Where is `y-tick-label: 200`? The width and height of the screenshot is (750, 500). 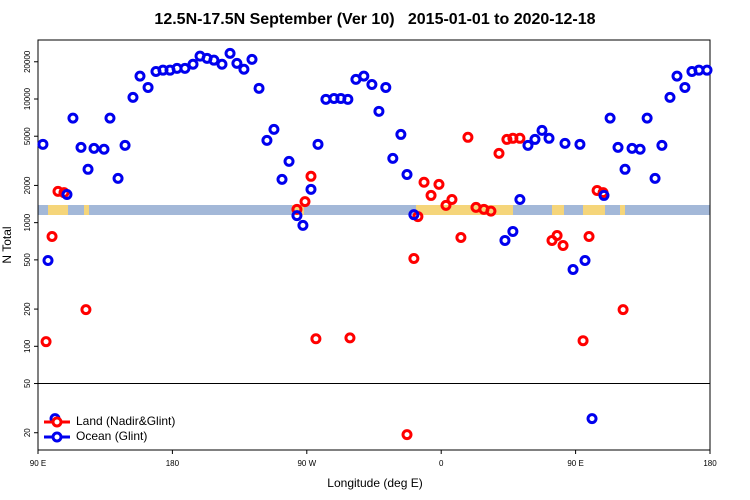
y-tick-label: 200 is located at coordinates (27, 309).